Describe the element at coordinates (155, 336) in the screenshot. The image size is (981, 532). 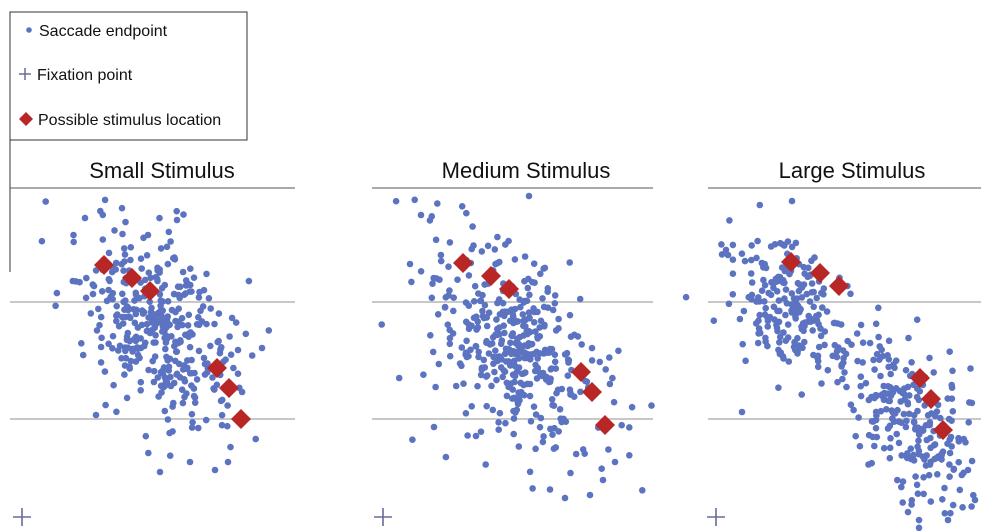
I see `saccade-endpoints` at that location.